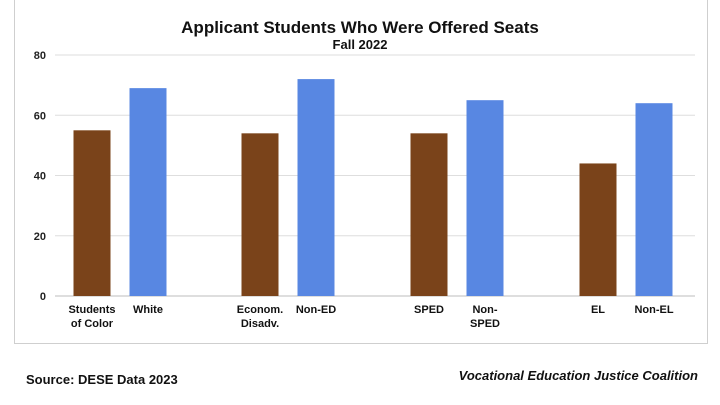  I want to click on source-note: Source: DESE Data 2023, so click(102, 379).